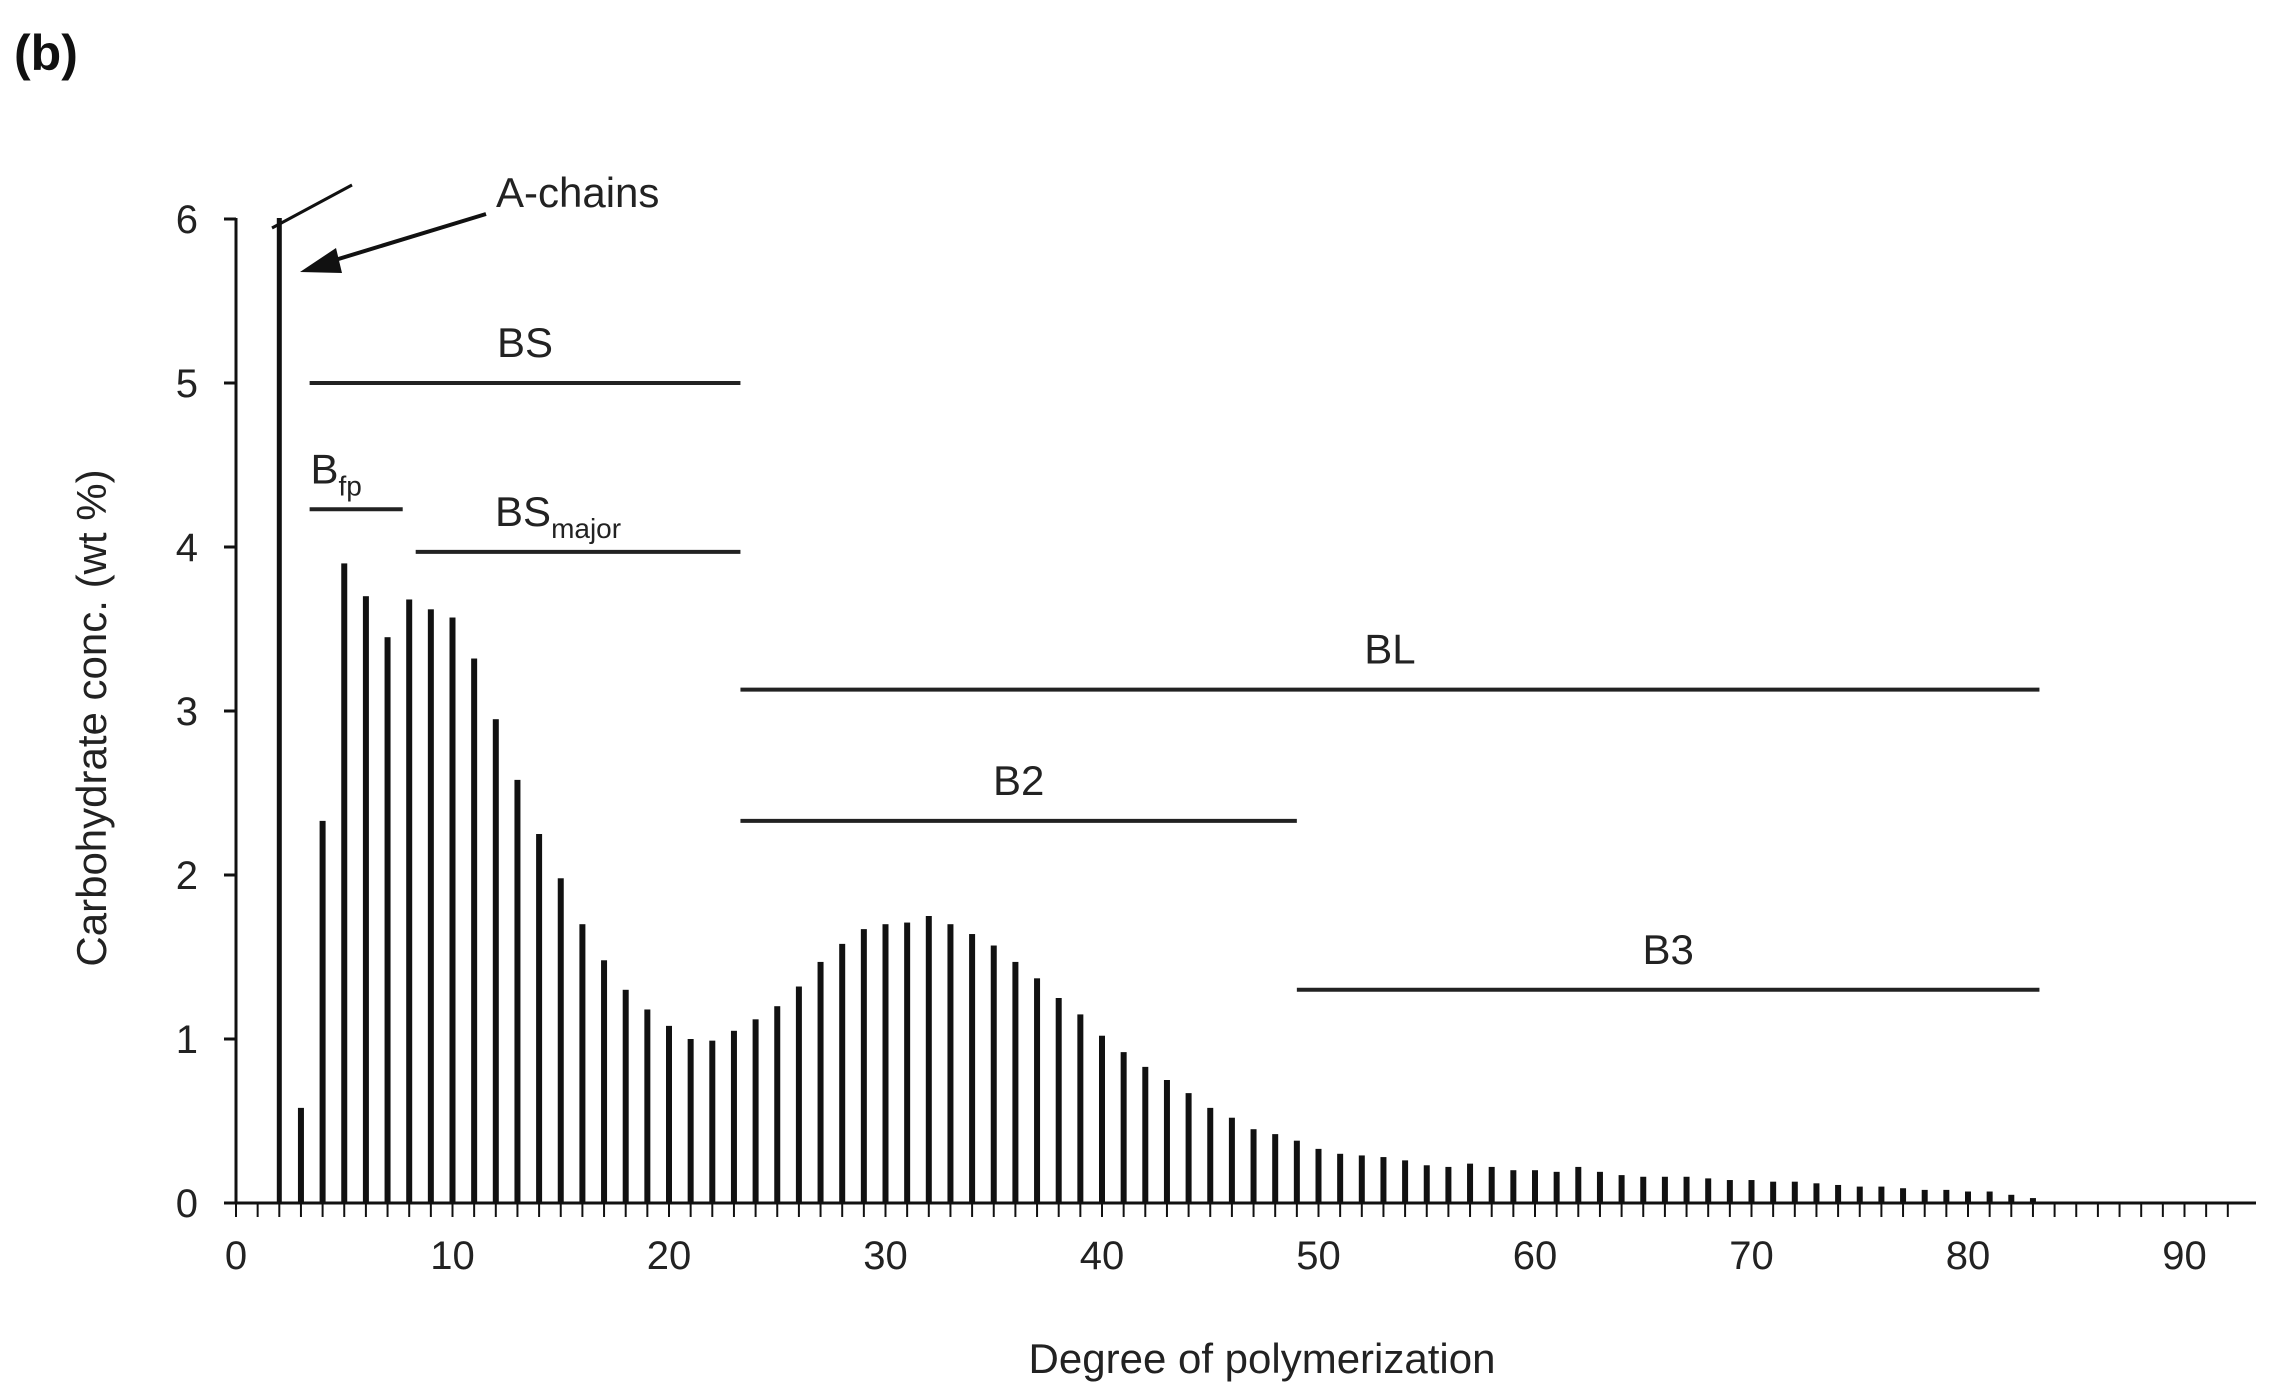  I want to click on y-tick-label: 1, so click(187, 1040).